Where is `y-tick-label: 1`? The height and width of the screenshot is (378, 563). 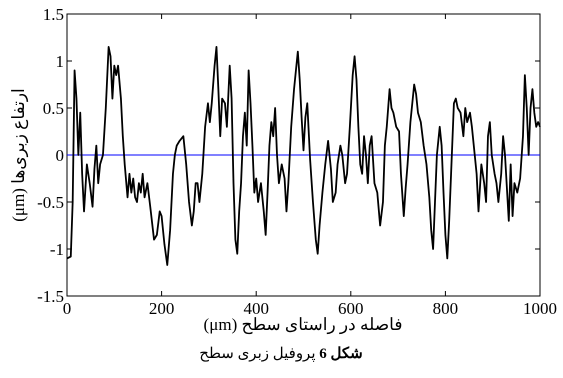 y-tick-label: 1 is located at coordinates (60, 61).